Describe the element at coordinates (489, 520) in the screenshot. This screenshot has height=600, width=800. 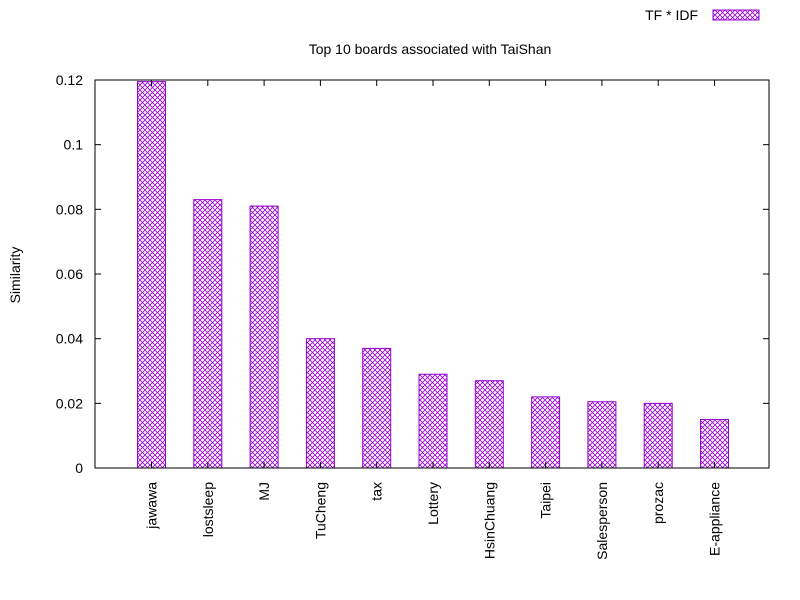
I see `x-tick-label: HsinChuang` at that location.